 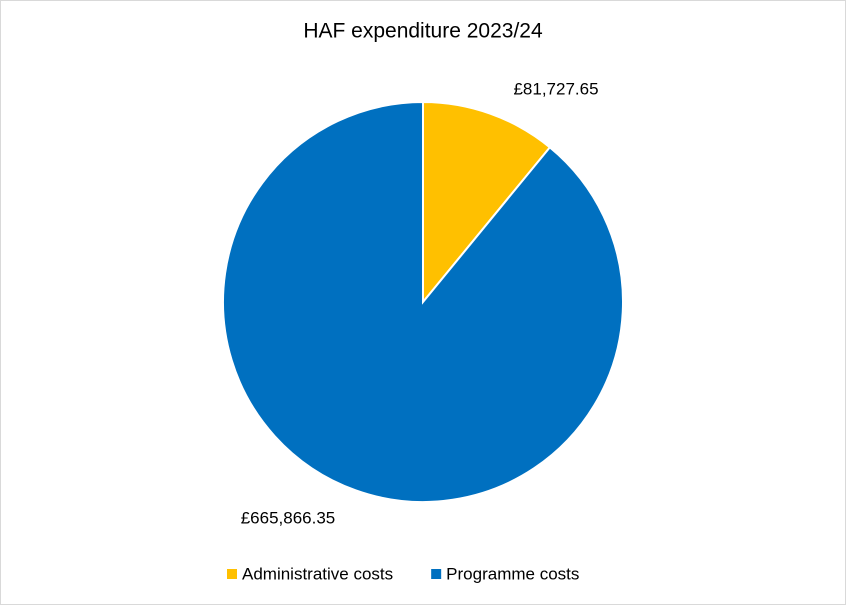 I want to click on chart-title: HAF expenditure 2023/24, so click(x=423, y=31).